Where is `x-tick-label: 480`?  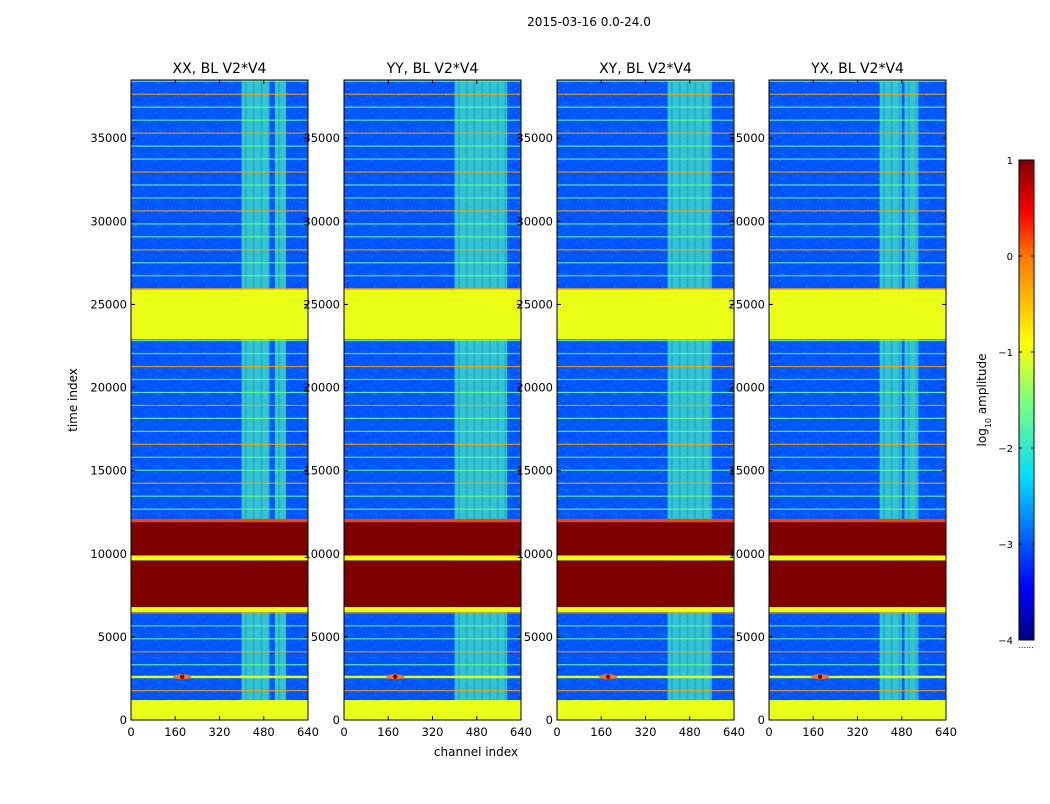 x-tick-label: 480 is located at coordinates (902, 732).